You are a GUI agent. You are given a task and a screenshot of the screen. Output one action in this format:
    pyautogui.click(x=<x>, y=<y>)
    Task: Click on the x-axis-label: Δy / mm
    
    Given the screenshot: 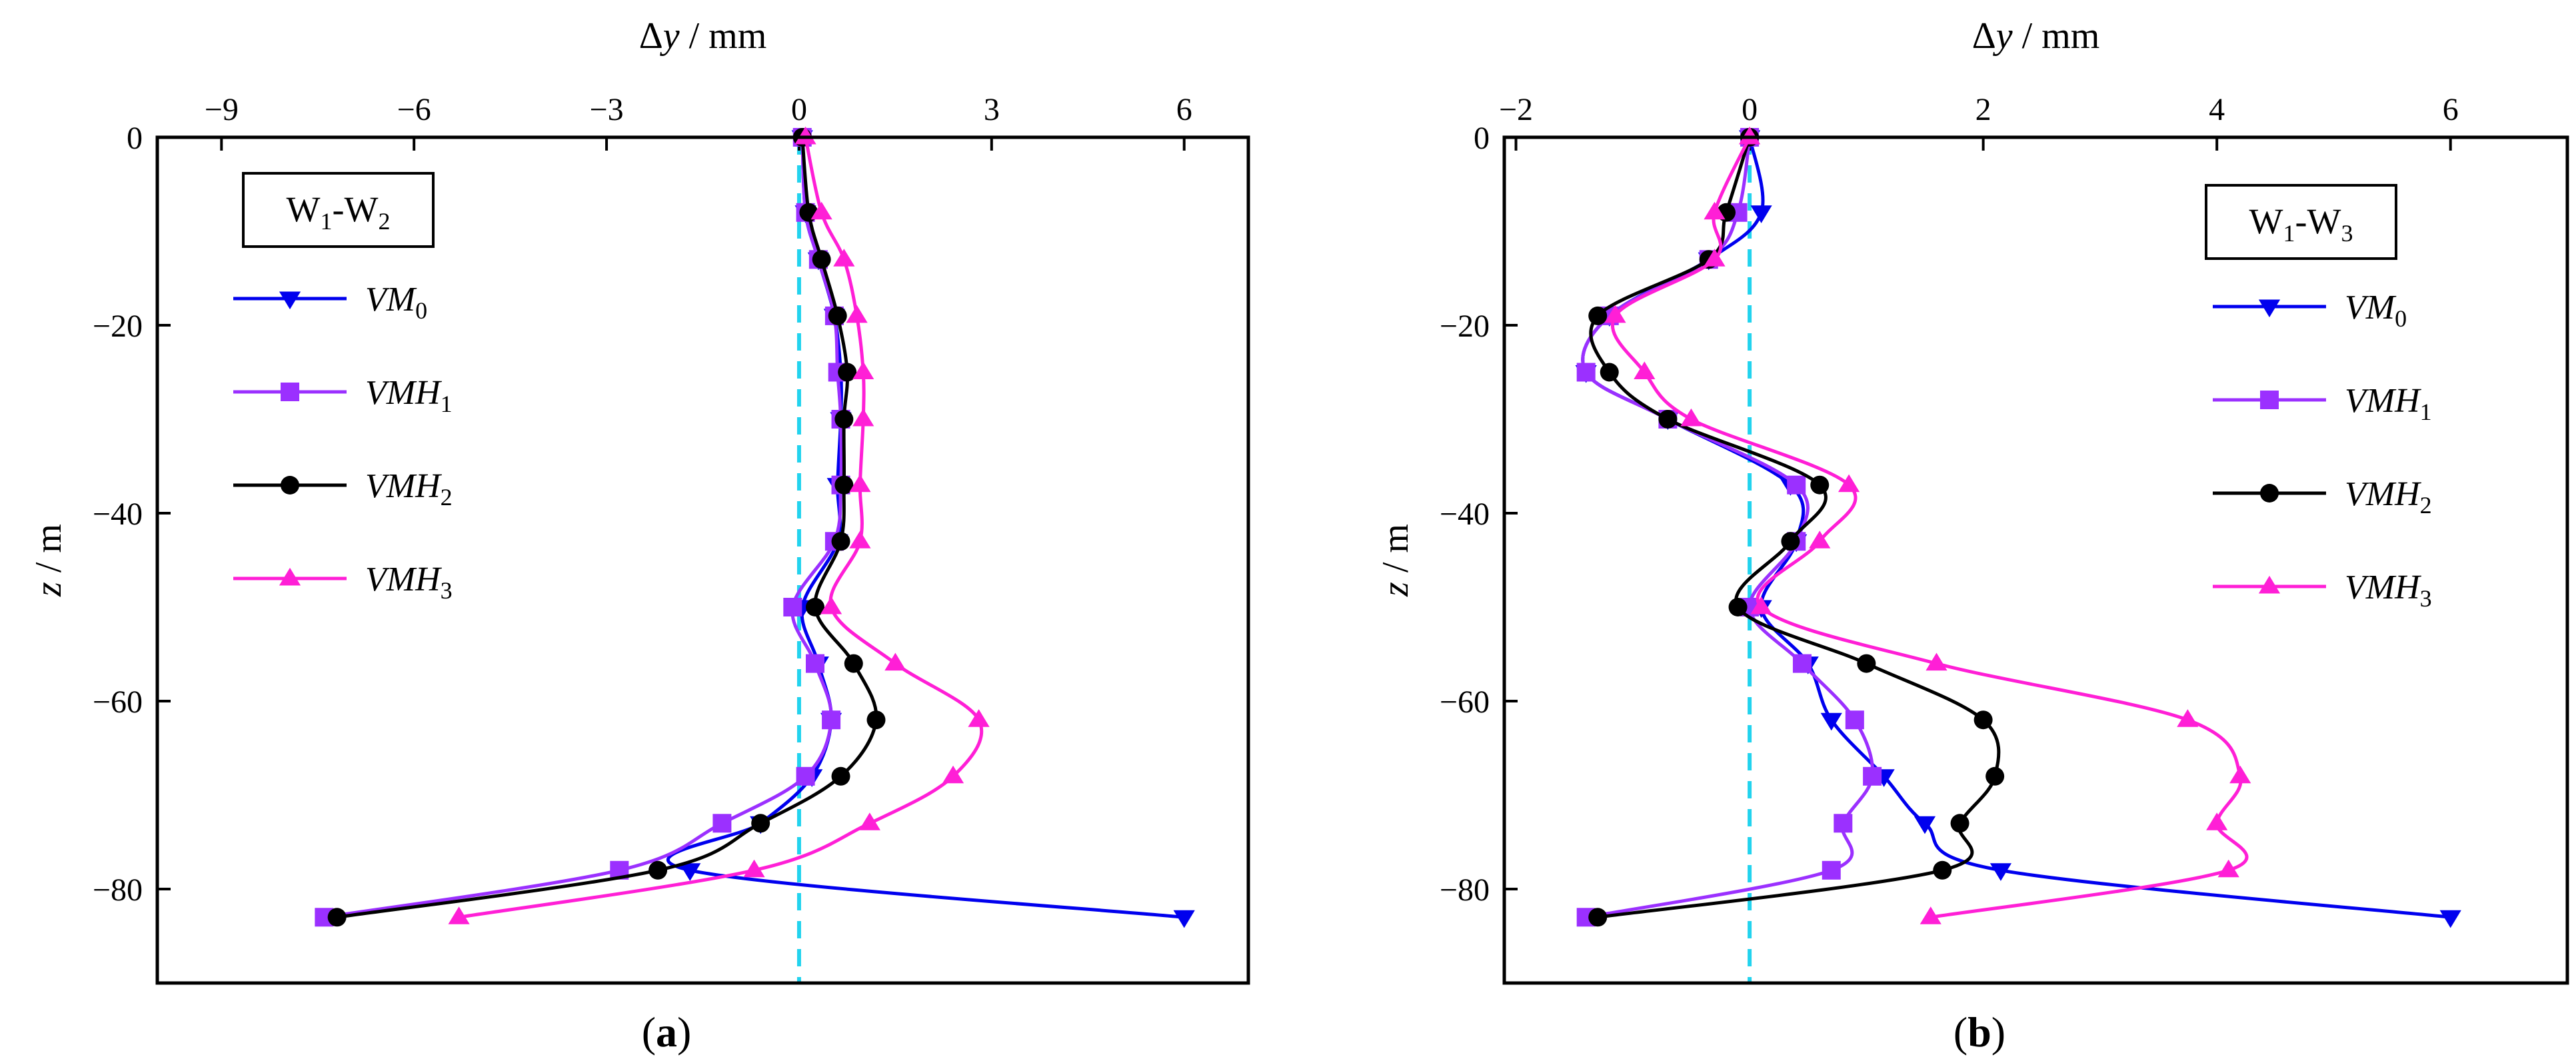 What is the action you would take?
    pyautogui.click(x=2036, y=36)
    